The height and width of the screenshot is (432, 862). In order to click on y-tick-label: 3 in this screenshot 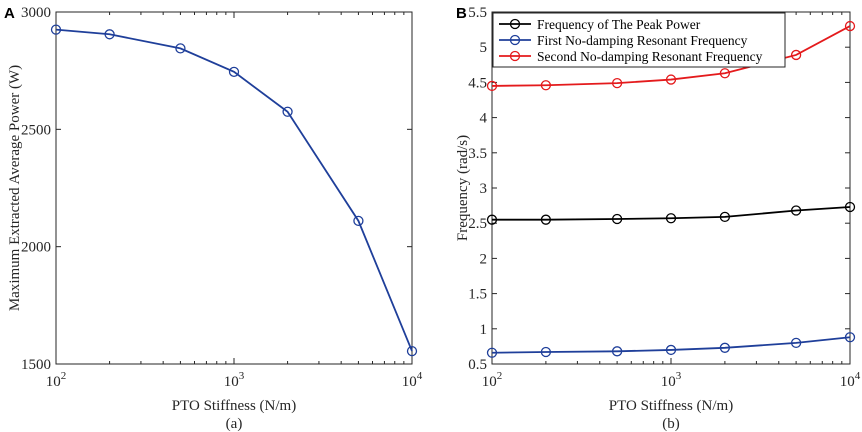, I will do `click(484, 189)`.